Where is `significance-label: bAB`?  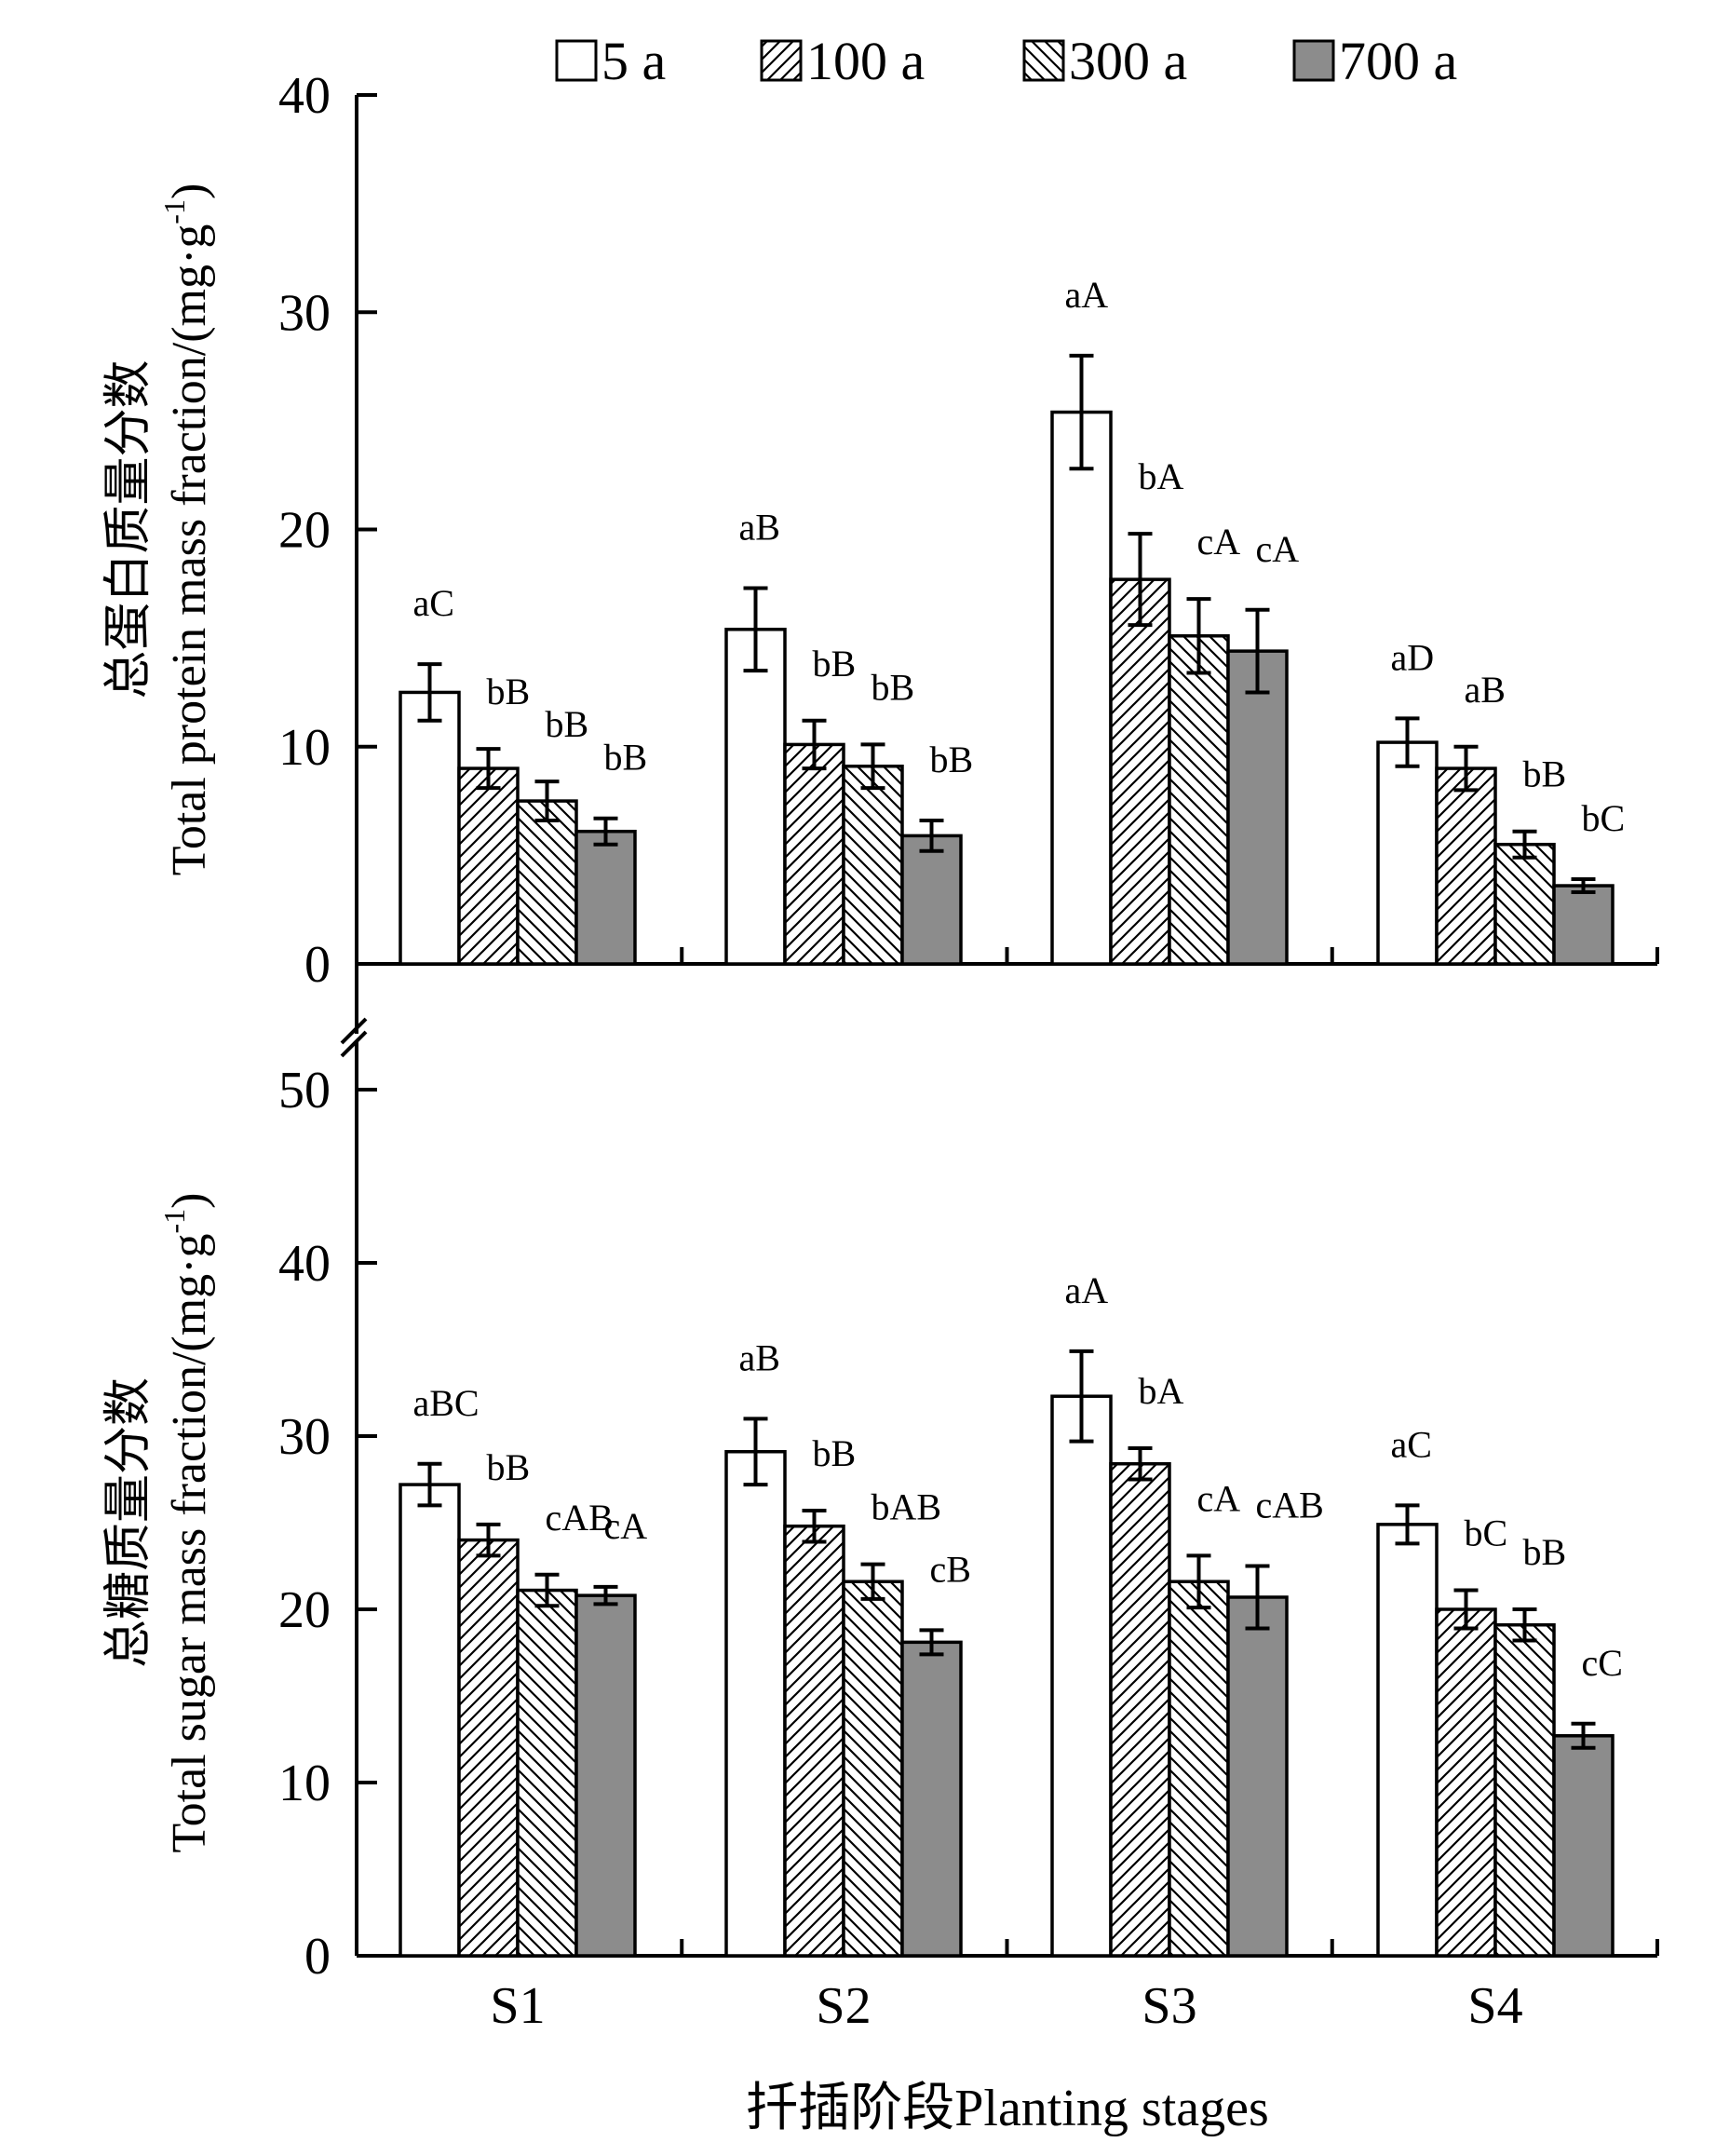
significance-label: bAB is located at coordinates (907, 1507).